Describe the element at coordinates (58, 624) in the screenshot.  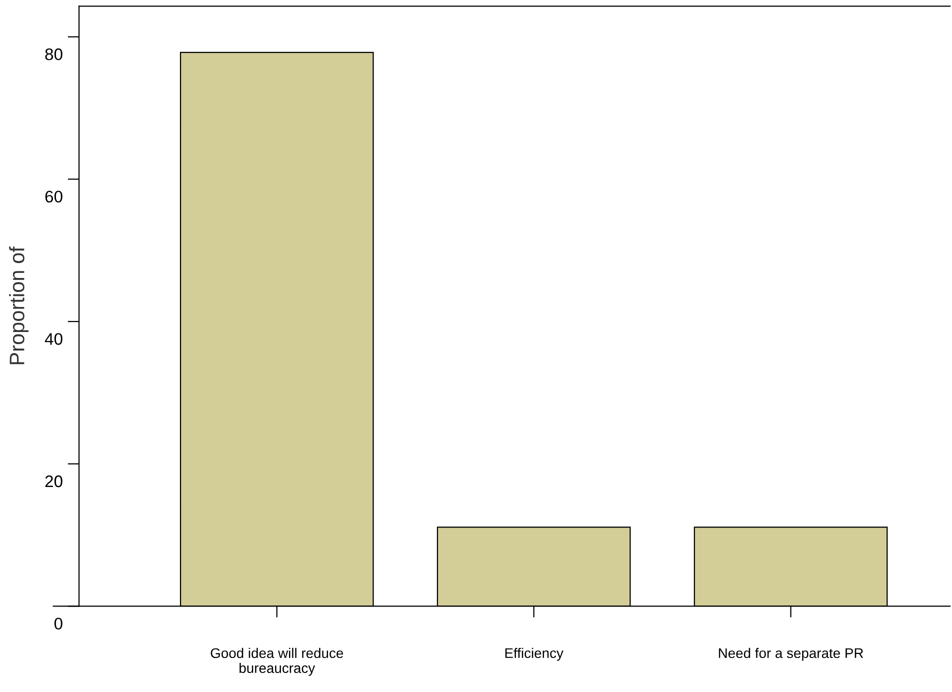
I see `y-tick-label: 0` at that location.